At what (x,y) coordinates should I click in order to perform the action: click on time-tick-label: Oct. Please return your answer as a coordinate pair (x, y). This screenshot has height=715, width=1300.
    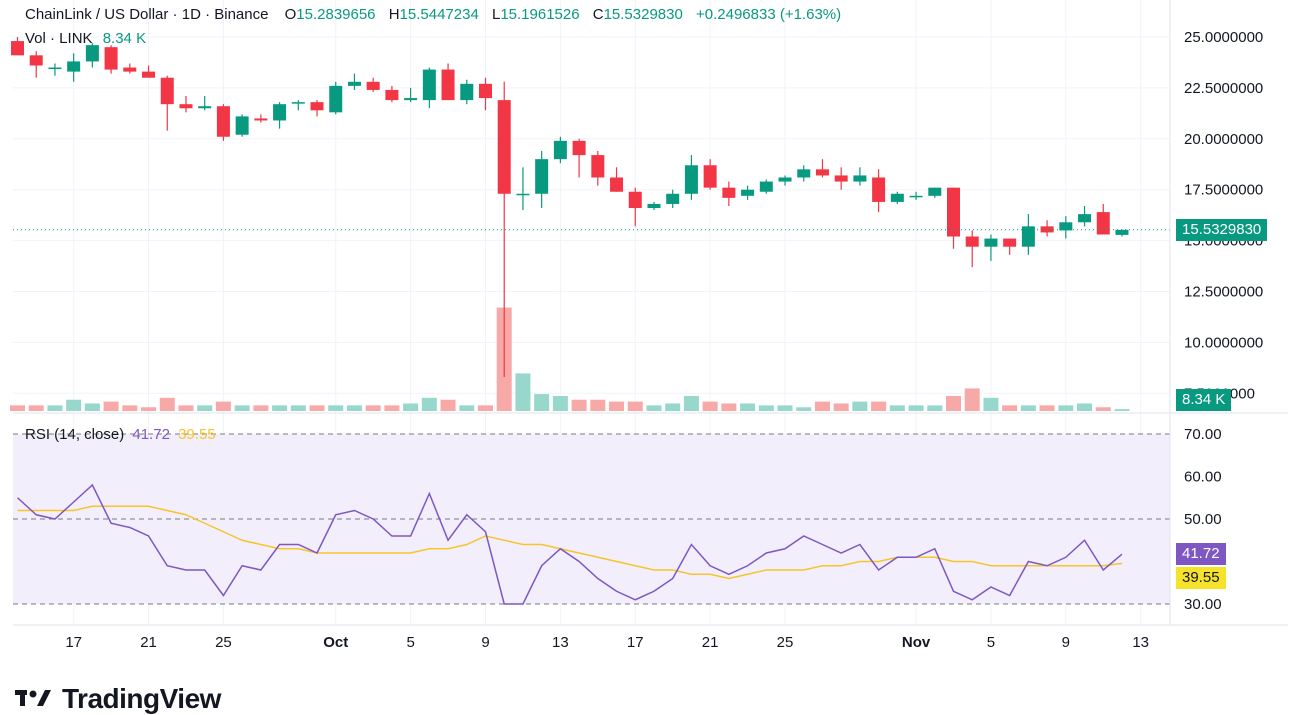
    Looking at the image, I should click on (335, 642).